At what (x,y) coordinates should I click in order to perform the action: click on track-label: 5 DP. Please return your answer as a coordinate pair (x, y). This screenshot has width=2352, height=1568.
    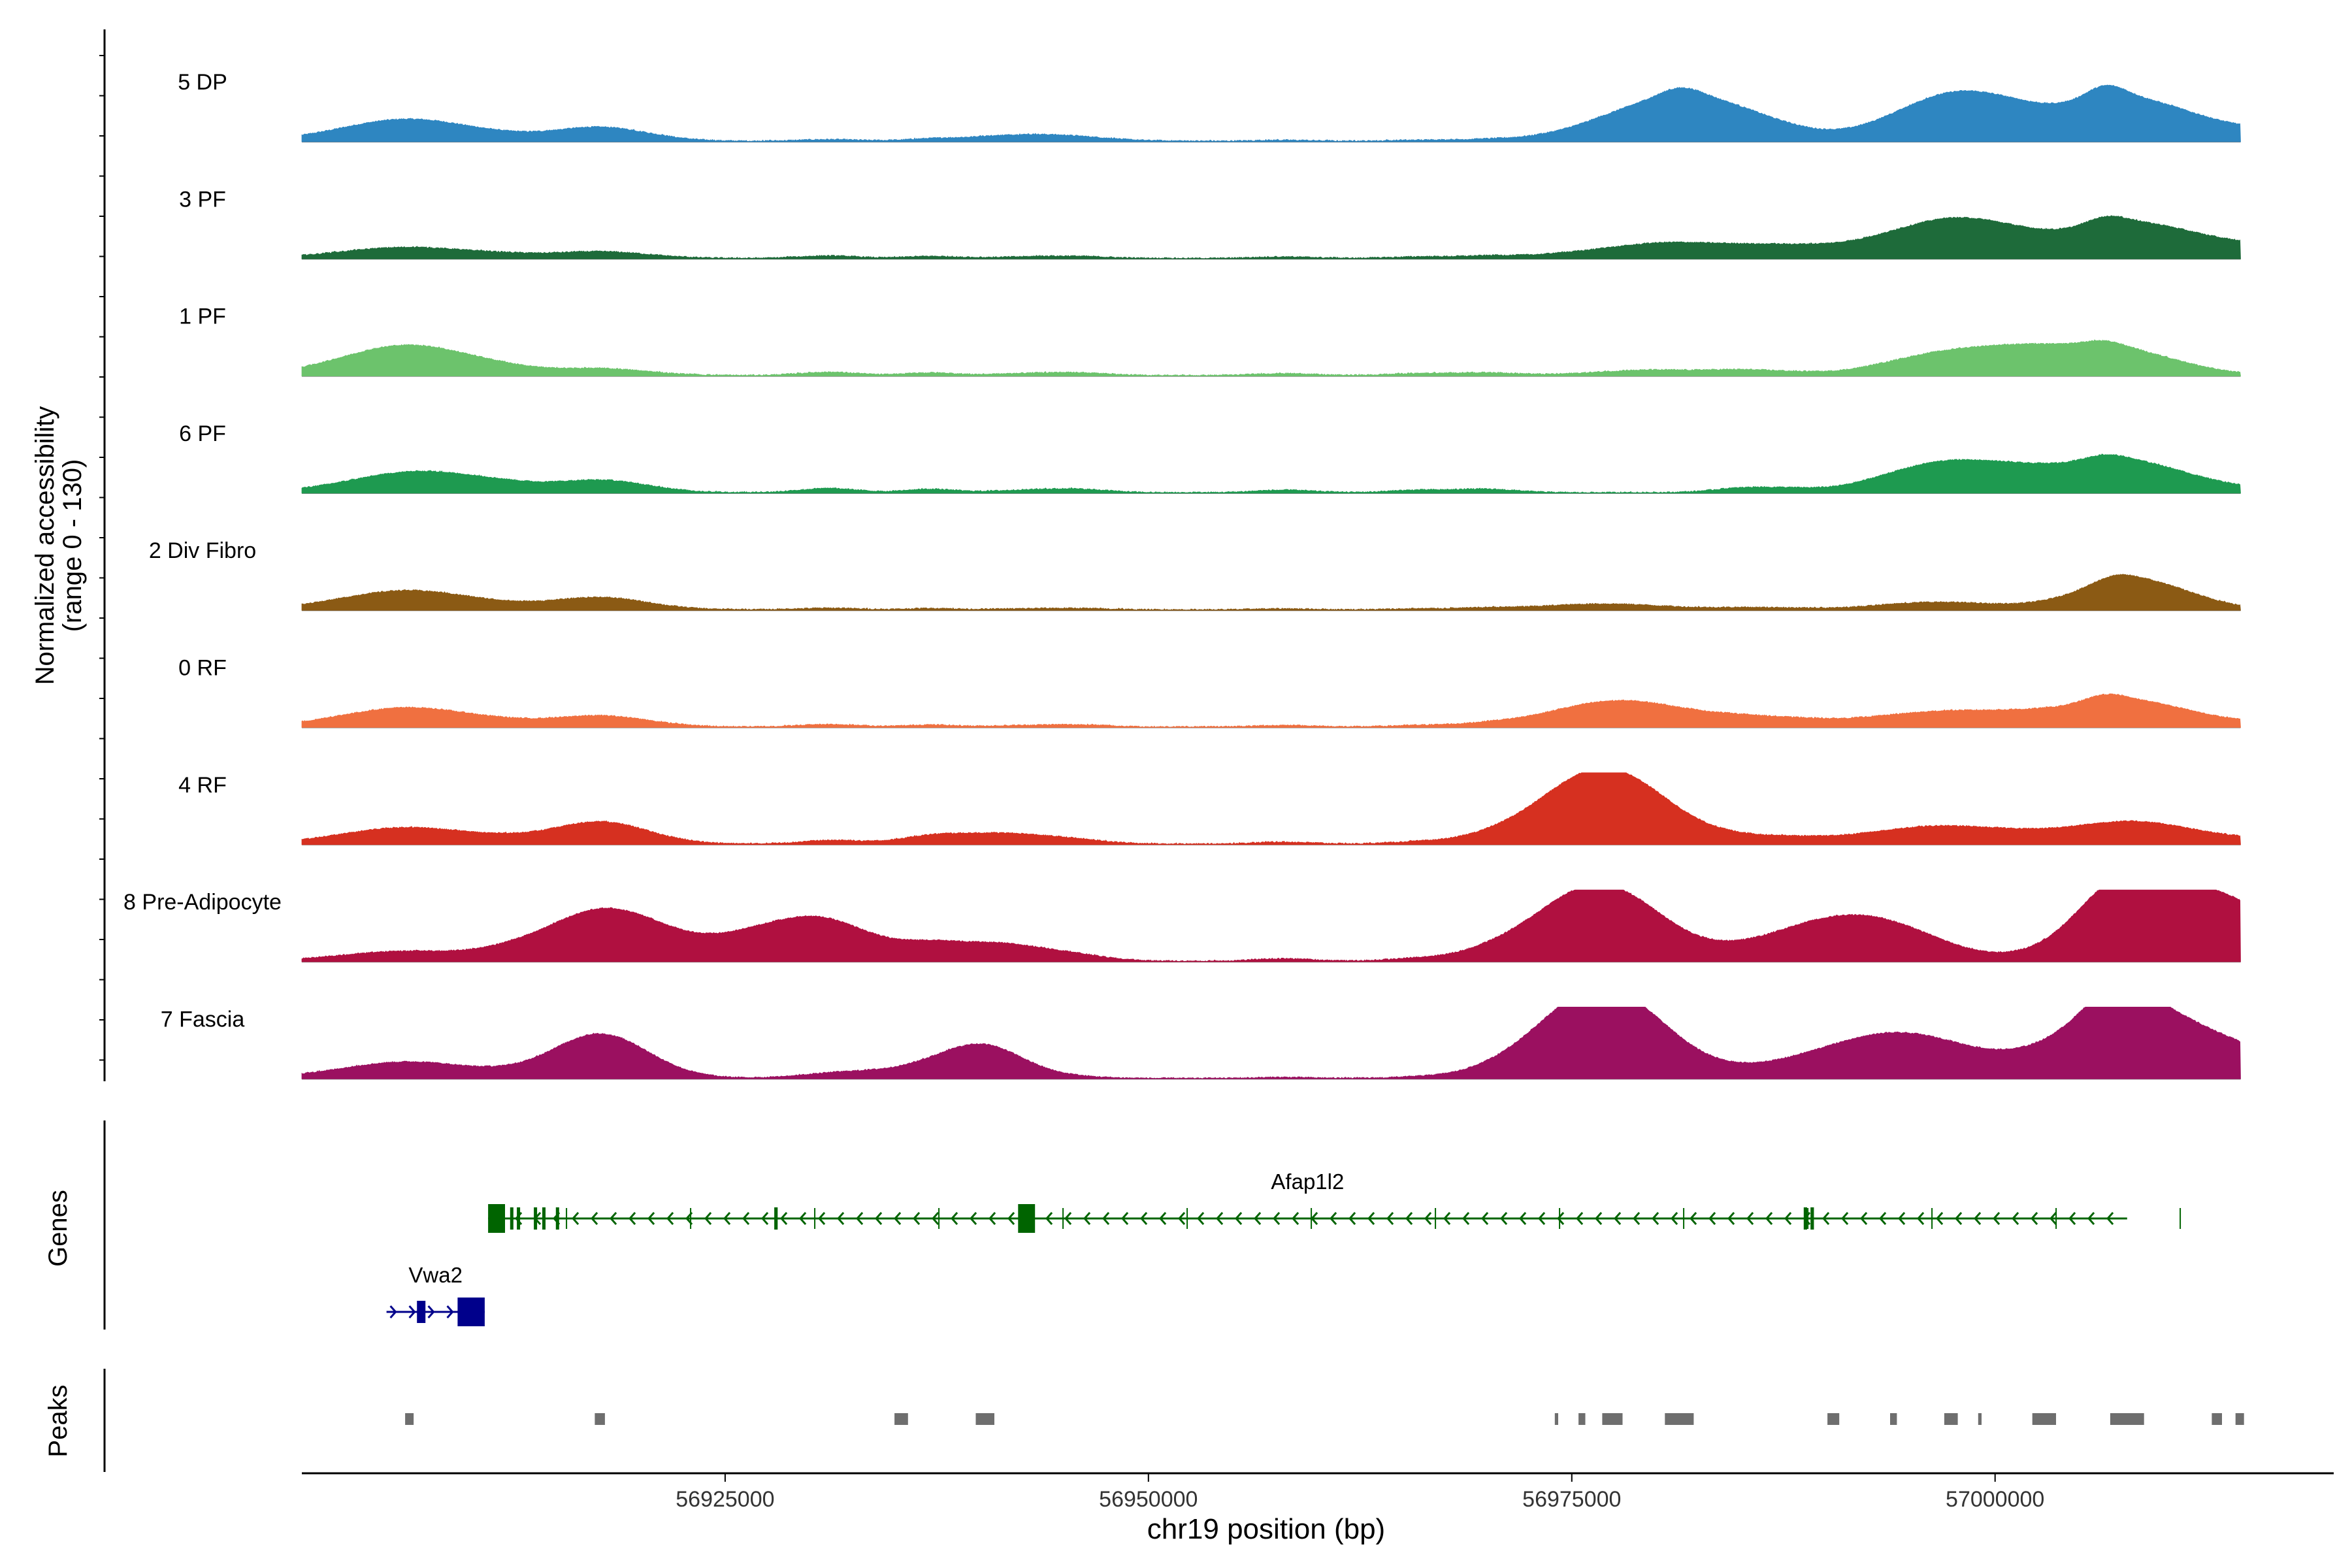
    Looking at the image, I should click on (202, 82).